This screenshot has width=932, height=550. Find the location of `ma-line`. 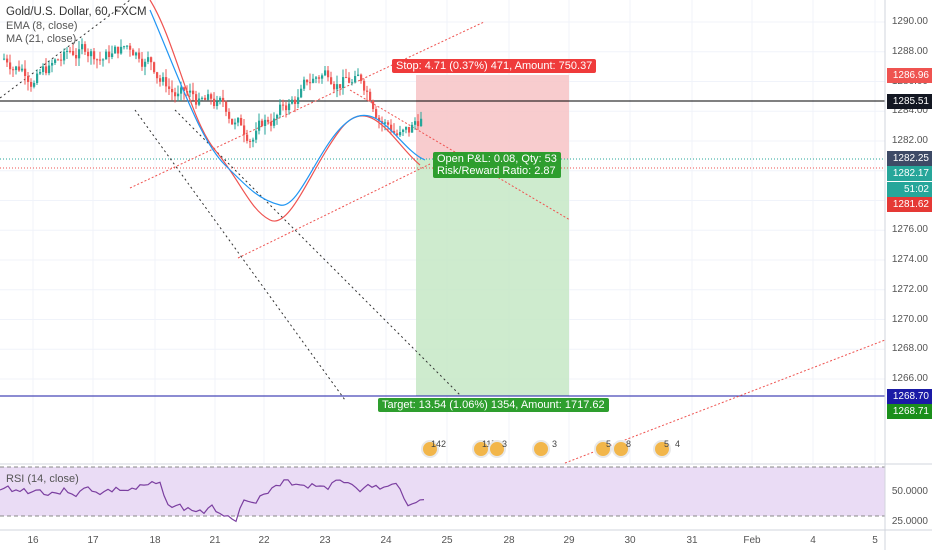

ma-line is located at coordinates (287, 107).